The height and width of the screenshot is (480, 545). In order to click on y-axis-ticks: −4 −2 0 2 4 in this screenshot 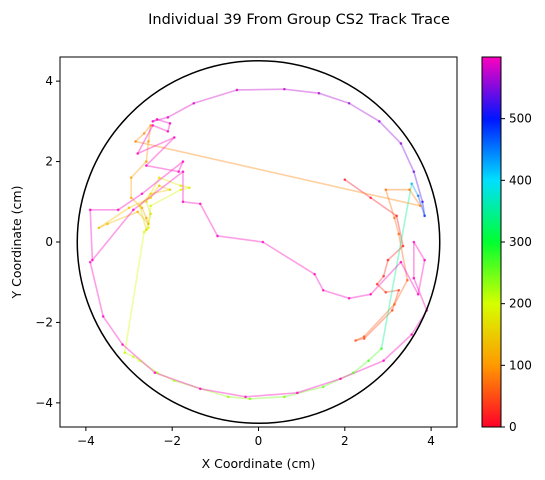, I will do `click(47, 242)`.